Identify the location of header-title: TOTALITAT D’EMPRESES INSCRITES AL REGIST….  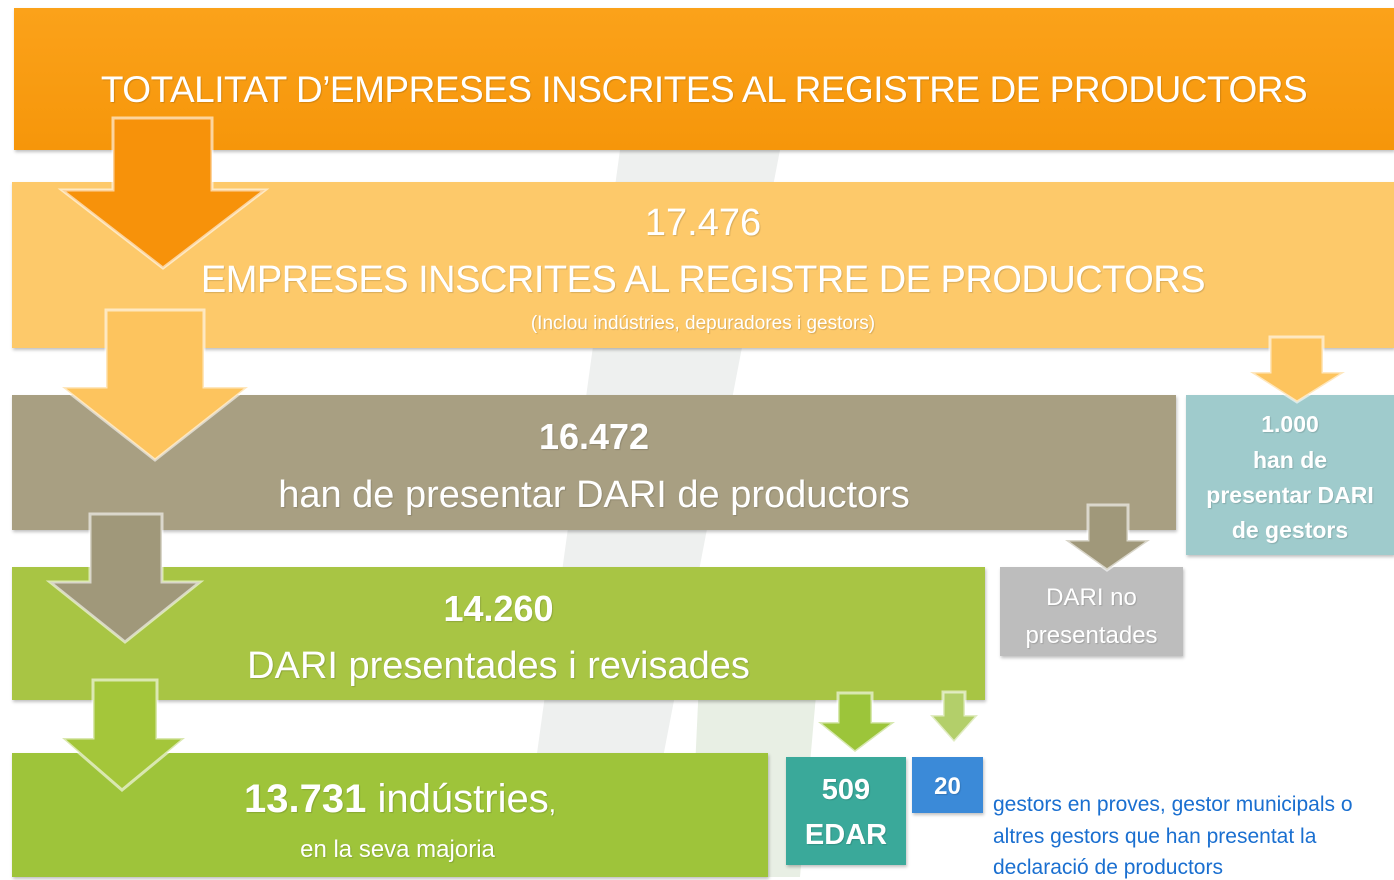
(704, 89).